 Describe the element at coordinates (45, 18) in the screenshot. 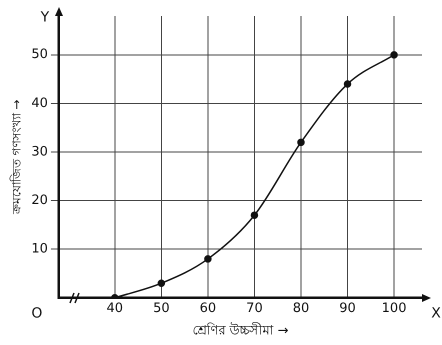

I see `text: Y` at that location.